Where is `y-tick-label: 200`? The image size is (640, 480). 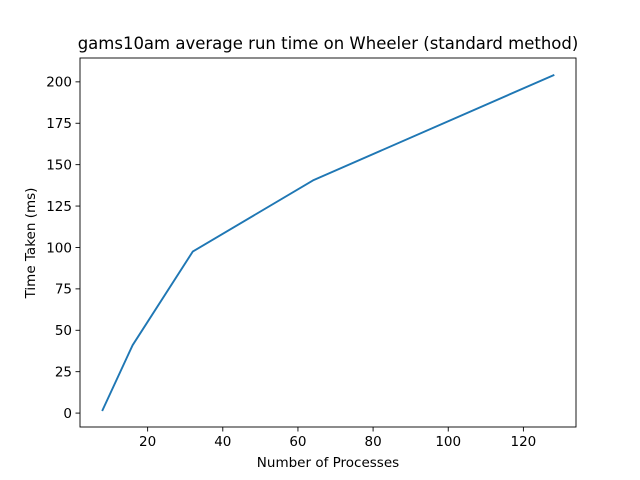
y-tick-label: 200 is located at coordinates (59, 83).